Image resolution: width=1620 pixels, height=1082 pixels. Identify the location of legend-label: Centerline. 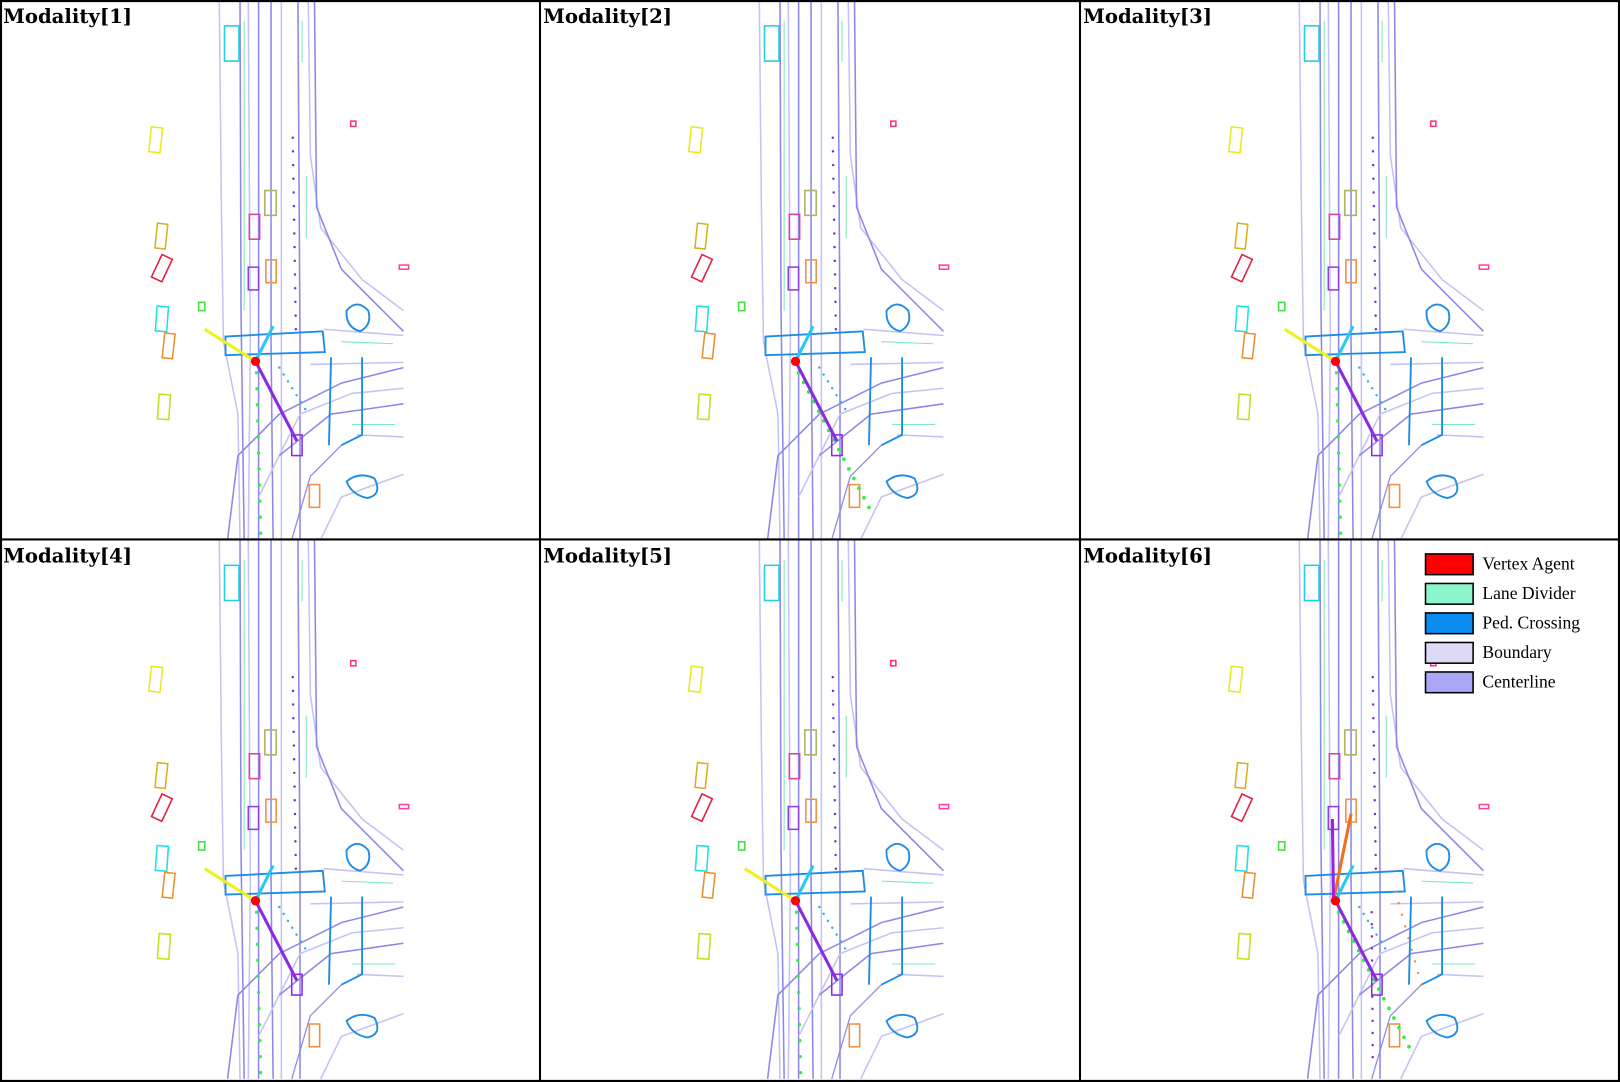
(1518, 681).